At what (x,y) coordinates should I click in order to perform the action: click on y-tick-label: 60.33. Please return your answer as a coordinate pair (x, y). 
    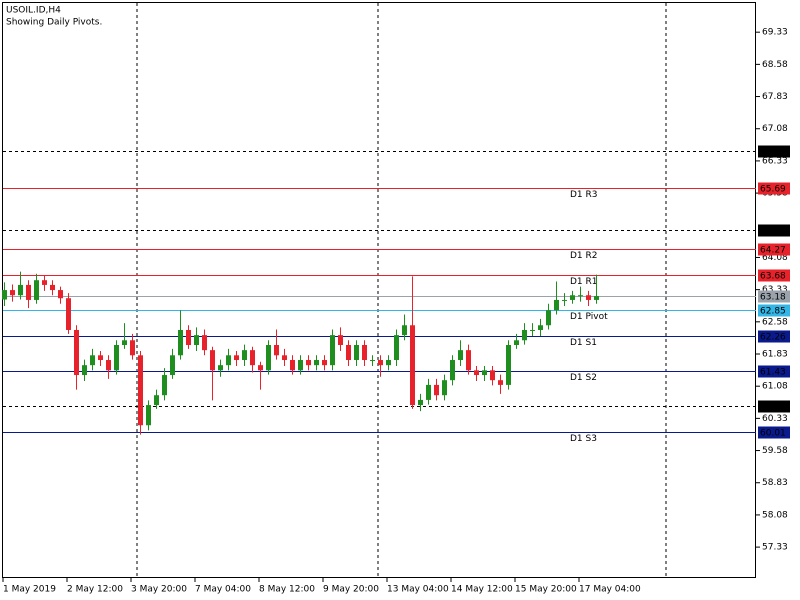
    Looking at the image, I should click on (775, 419).